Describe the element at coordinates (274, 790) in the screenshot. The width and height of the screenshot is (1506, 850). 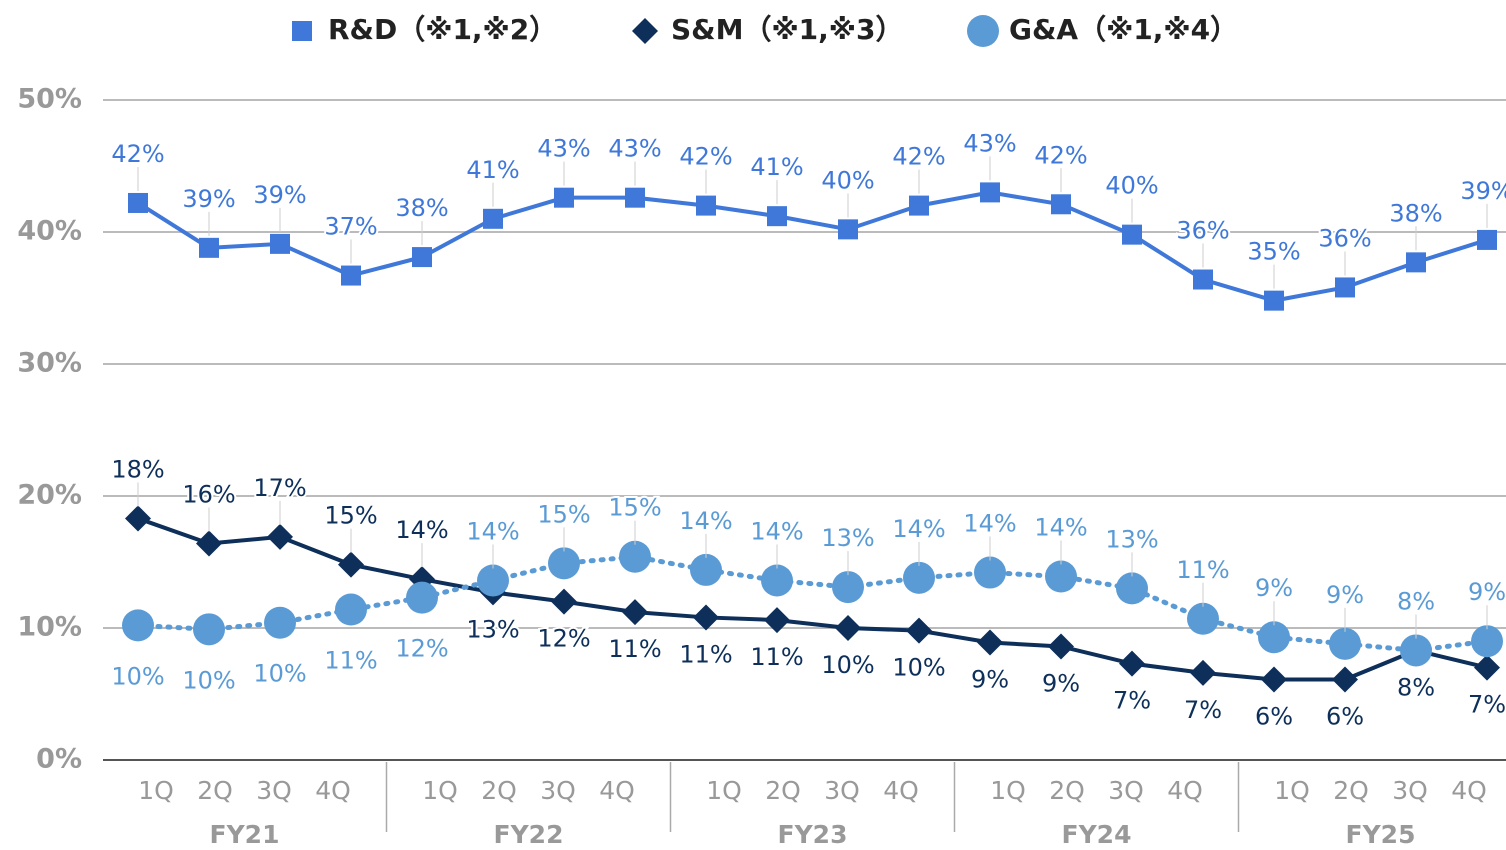
I see `x-tick-label: 3Q` at that location.